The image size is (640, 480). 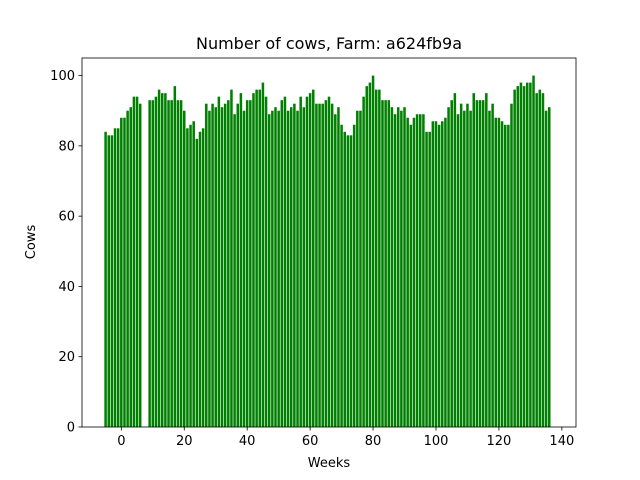 I want to click on y-tick-label: 40, so click(x=66, y=287).